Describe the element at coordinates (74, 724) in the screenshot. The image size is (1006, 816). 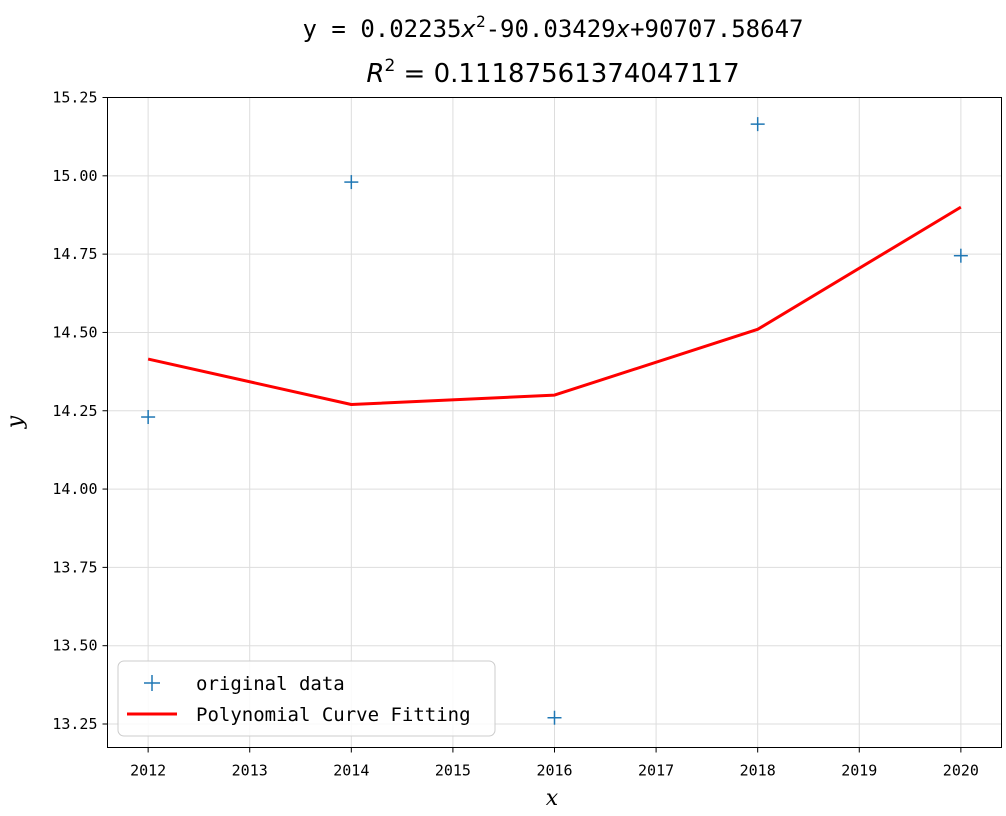
I see `y-tick-label: 13.25` at that location.